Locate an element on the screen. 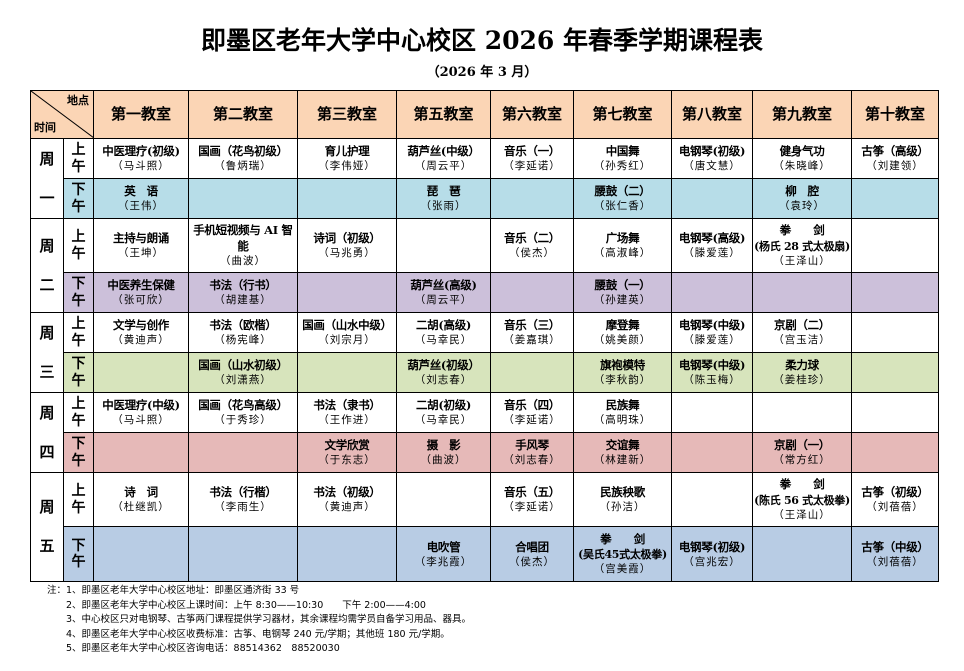 Image resolution: width=964 pixels, height=671 pixels. class-cell: 琵 琶（张雨） is located at coordinates (443, 198).